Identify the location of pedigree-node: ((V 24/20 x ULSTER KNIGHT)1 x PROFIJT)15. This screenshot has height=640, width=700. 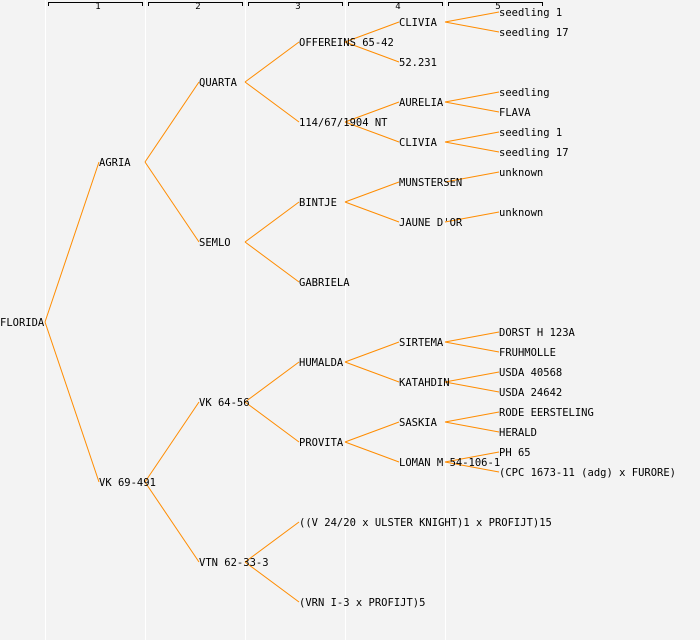
(425, 523).